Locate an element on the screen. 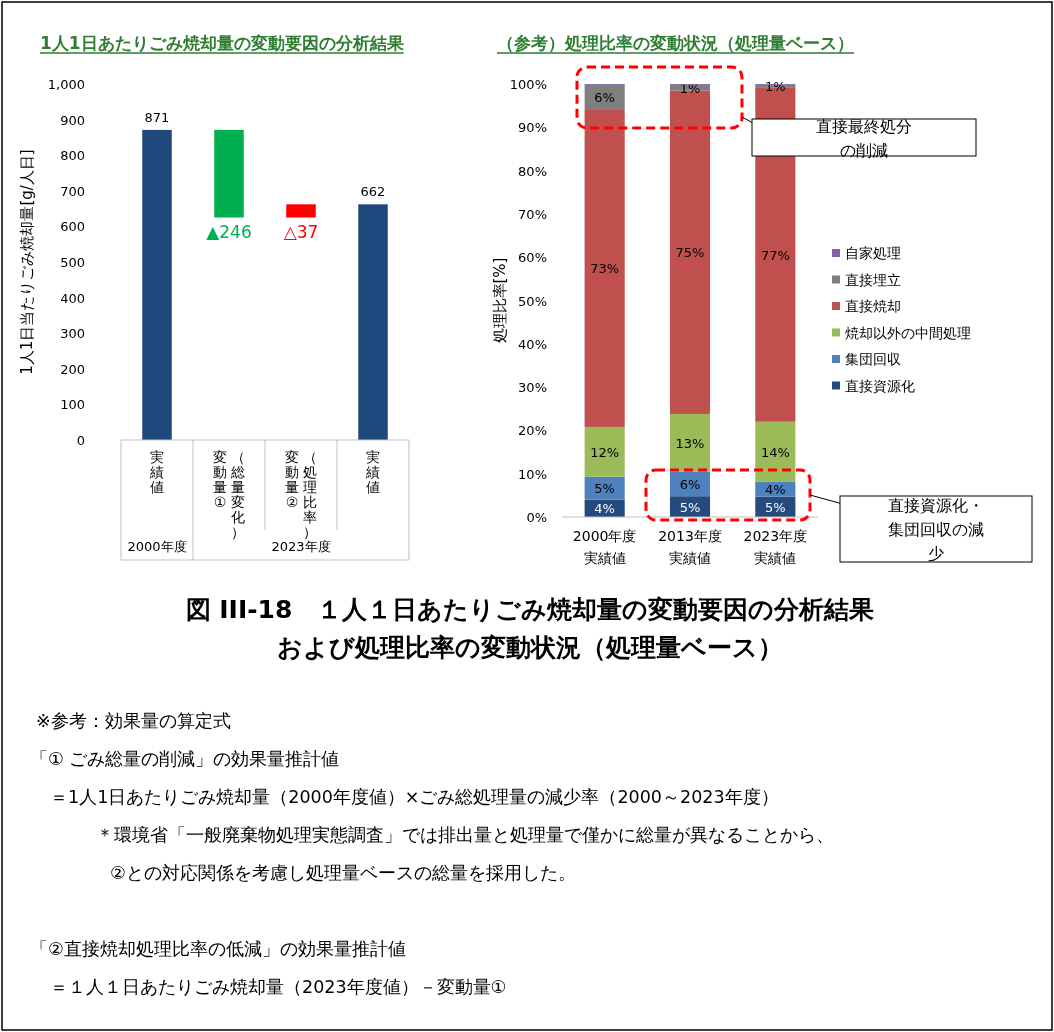 The height and width of the screenshot is (1032, 1054). legend-label: 直接埋立 is located at coordinates (873, 279).